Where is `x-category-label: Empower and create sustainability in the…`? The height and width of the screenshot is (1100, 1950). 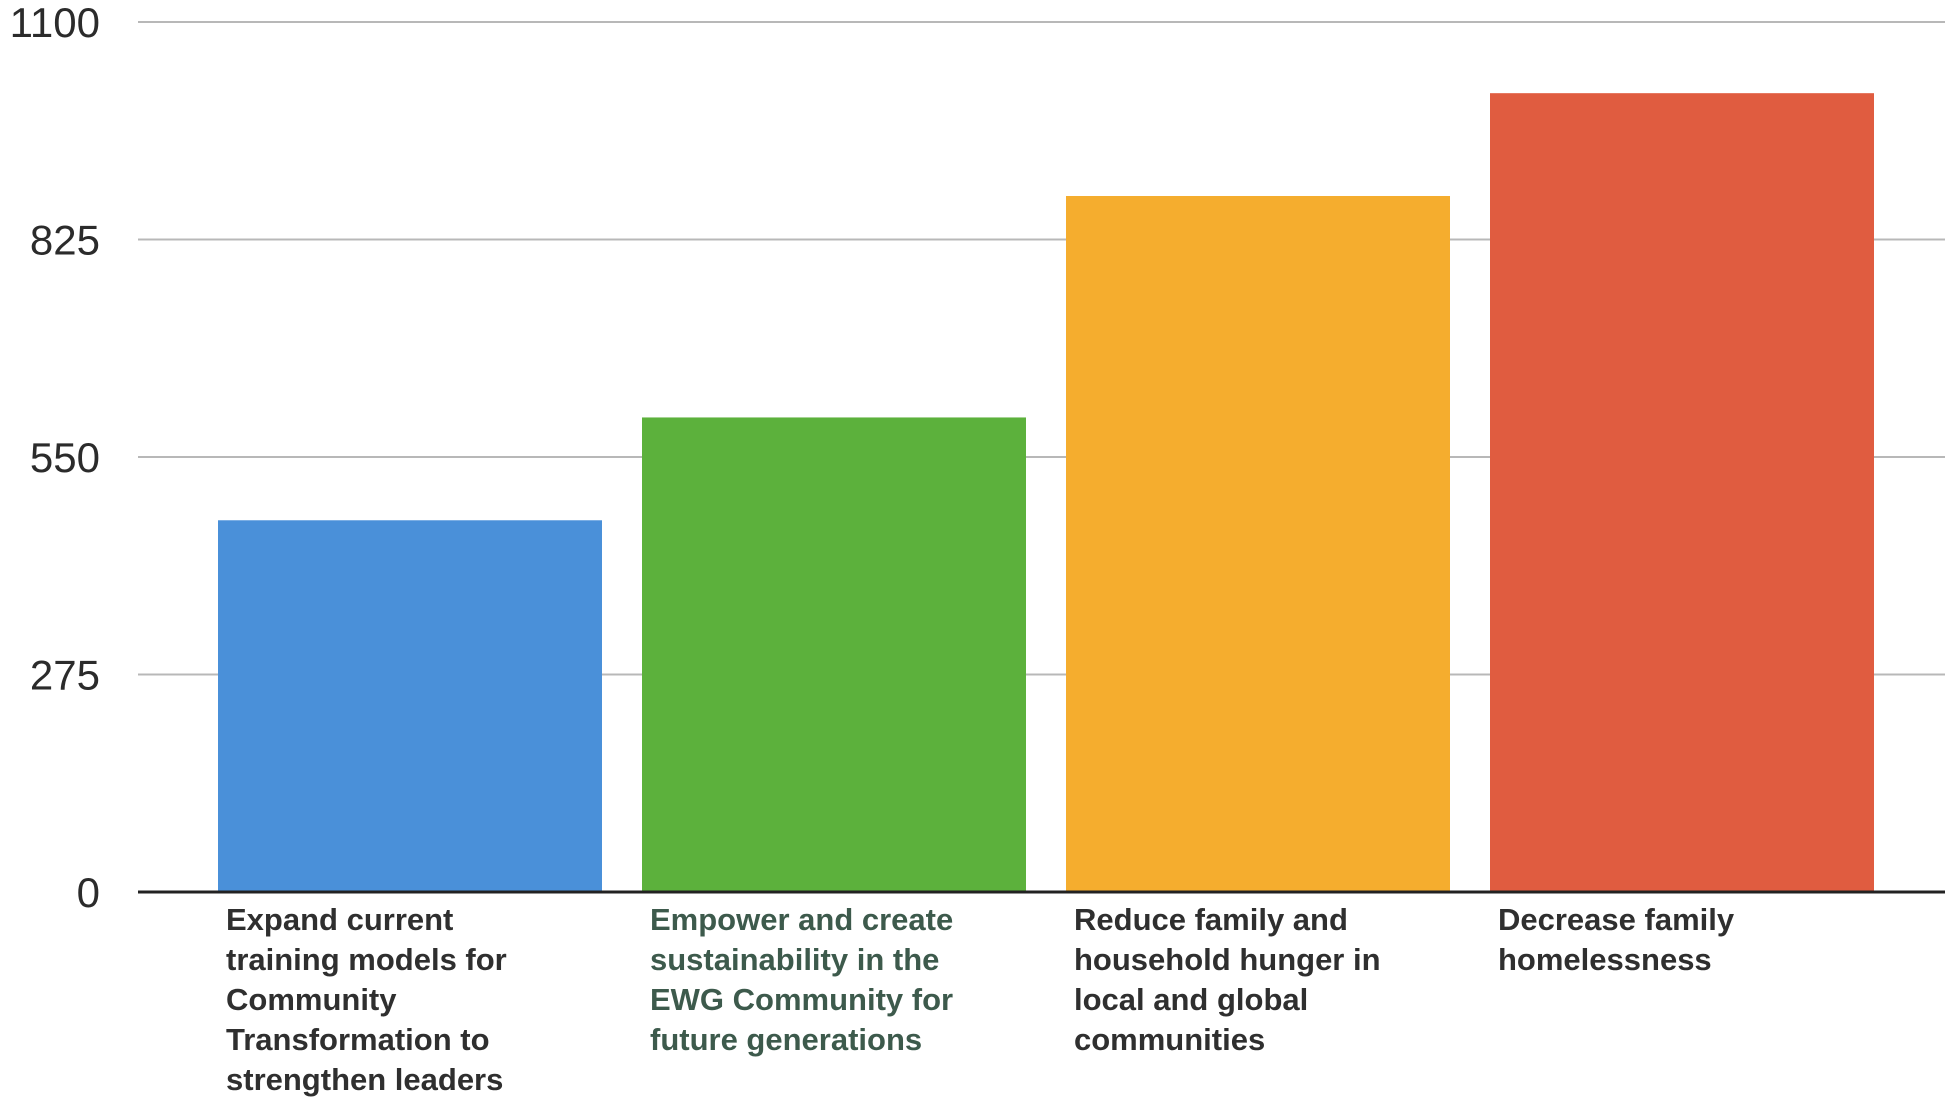
x-category-label: Empower and create sustainability in the… is located at coordinates (802, 979).